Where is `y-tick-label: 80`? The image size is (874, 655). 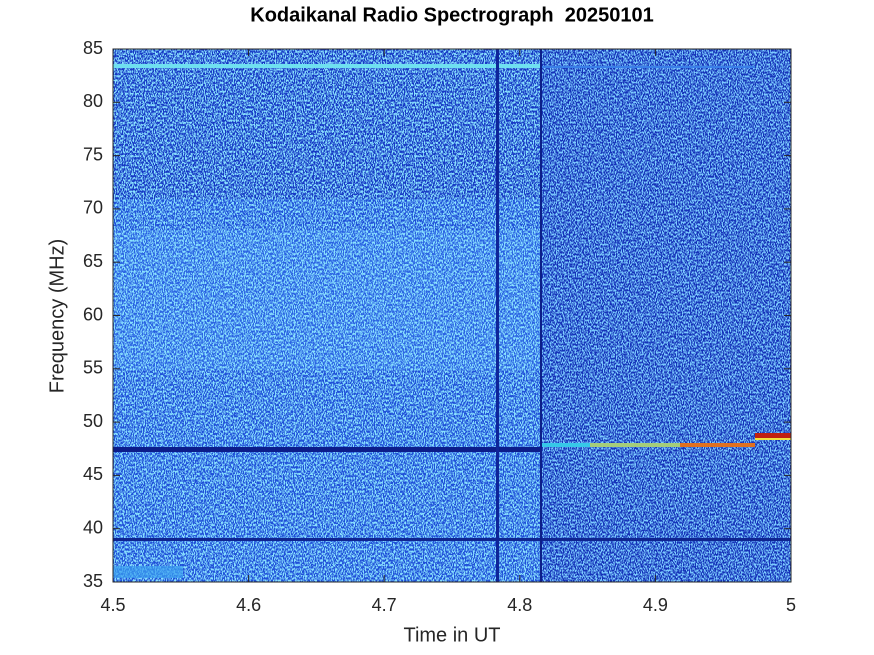
y-tick-label: 80 is located at coordinates (93, 101).